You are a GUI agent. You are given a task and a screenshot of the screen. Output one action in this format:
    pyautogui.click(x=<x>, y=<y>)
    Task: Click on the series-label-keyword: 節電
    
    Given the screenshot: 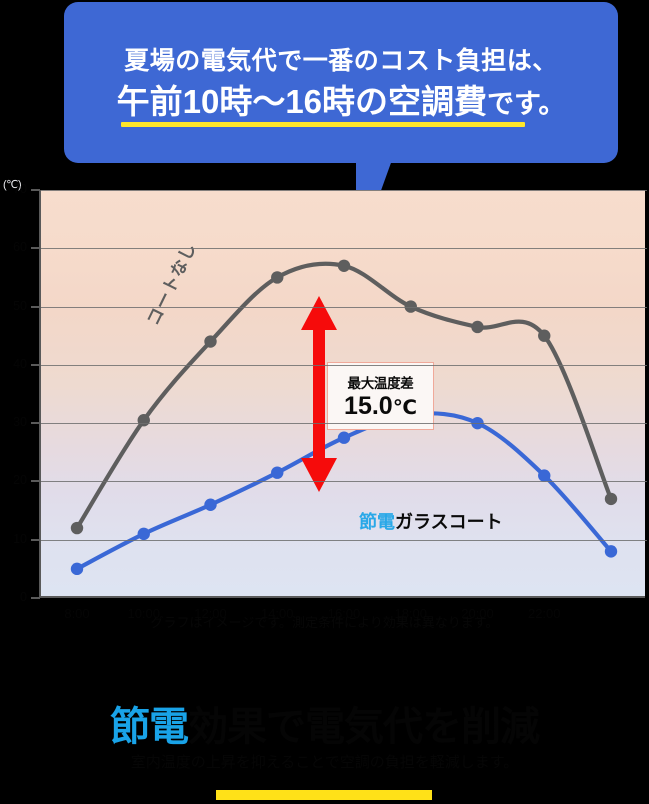 What is the action you would take?
    pyautogui.click(x=377, y=522)
    